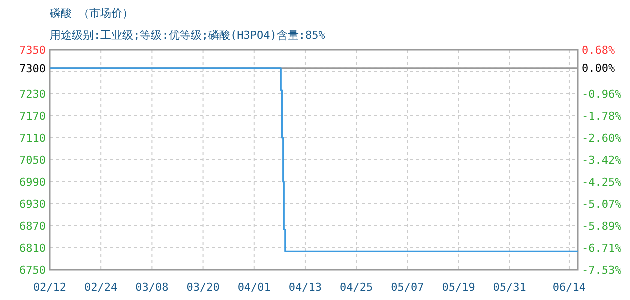 The width and height of the screenshot is (630, 300). I want to click on title: 磷酸 （市场价）, so click(92, 13).